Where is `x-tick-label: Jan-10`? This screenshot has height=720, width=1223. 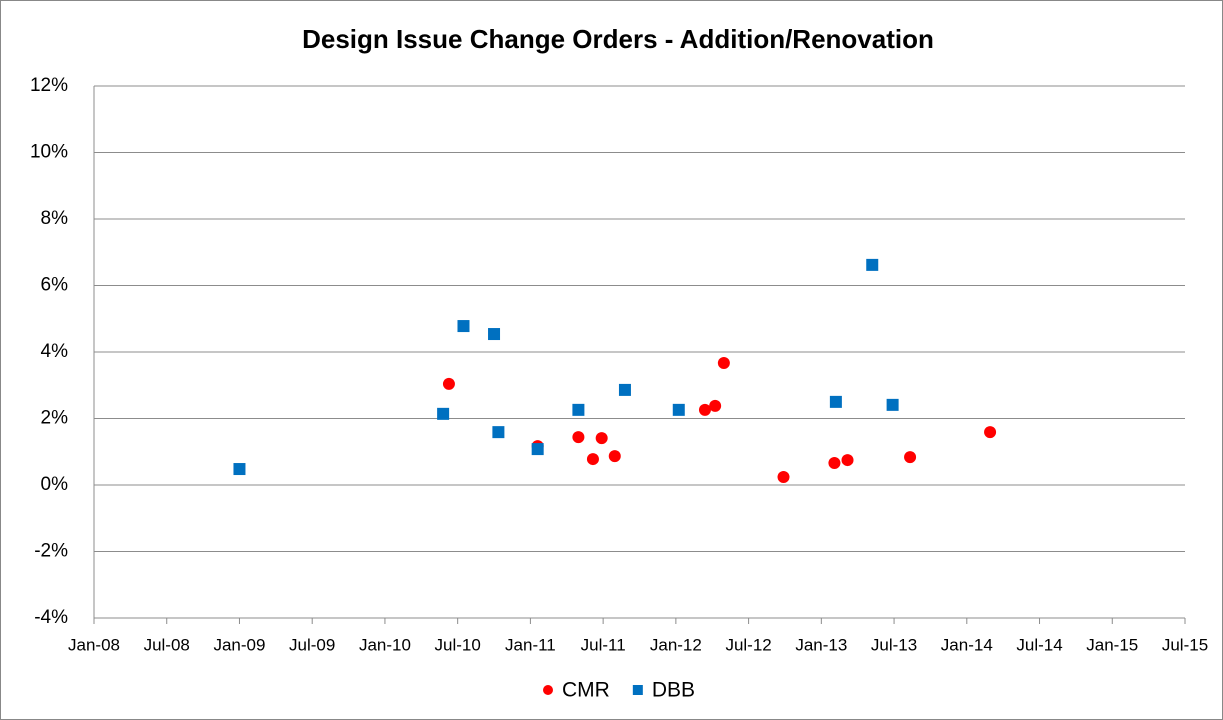 x-tick-label: Jan-10 is located at coordinates (385, 644).